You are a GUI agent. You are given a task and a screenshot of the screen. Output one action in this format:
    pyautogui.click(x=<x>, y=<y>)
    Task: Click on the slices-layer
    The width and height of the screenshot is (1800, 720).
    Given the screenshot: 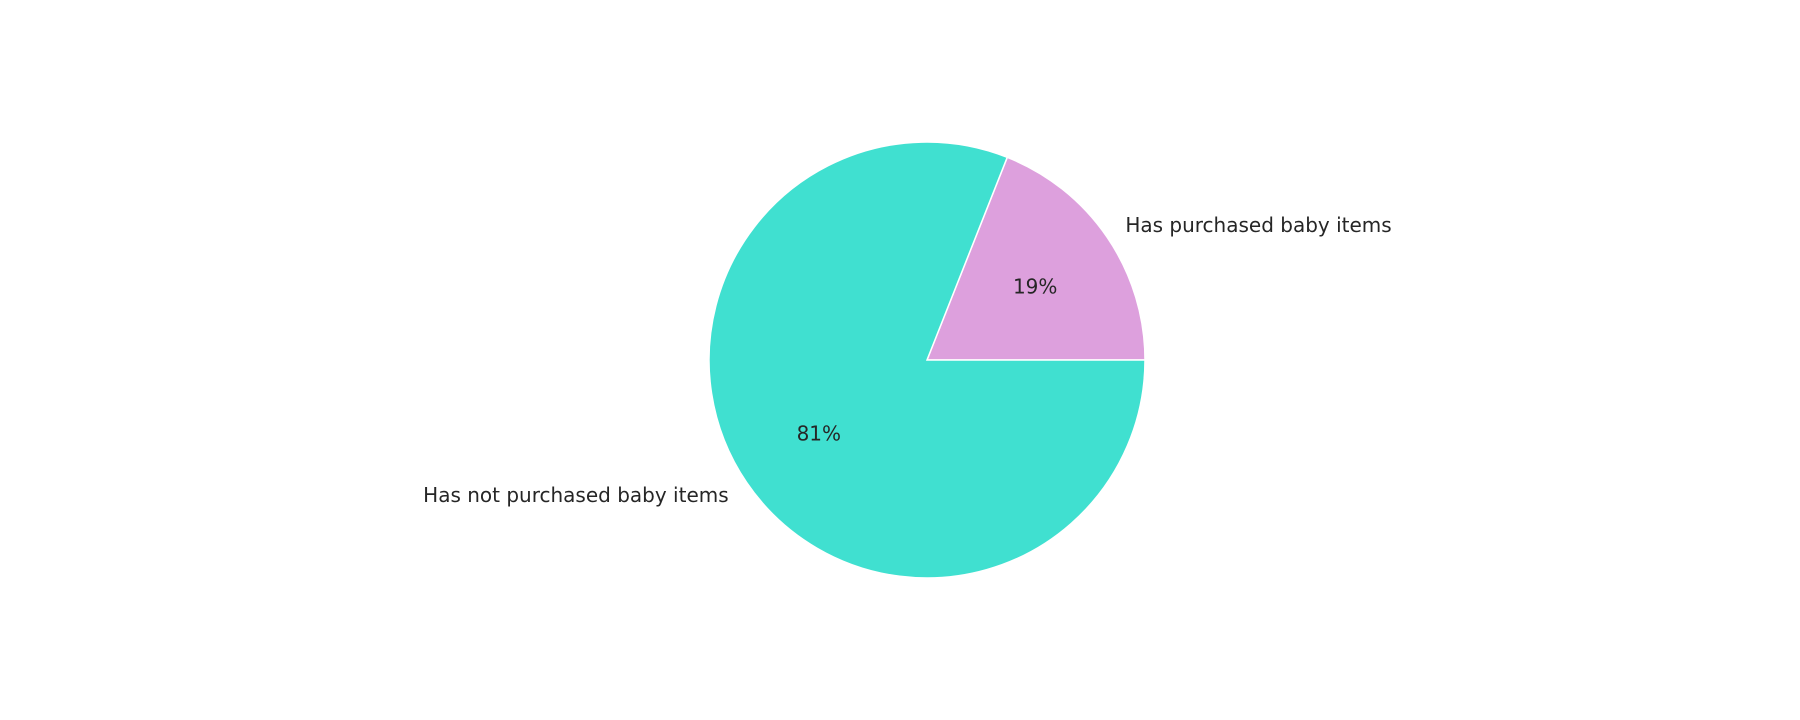 What is the action you would take?
    pyautogui.click(x=927, y=360)
    